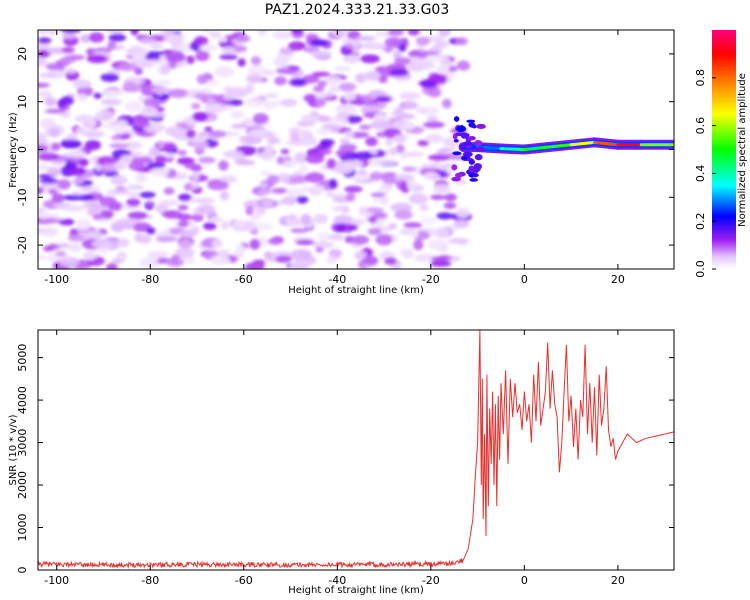 This screenshot has width=750, height=600. I want to click on spectrogram-x-axis-label: Height of straight line (km), so click(356, 290).